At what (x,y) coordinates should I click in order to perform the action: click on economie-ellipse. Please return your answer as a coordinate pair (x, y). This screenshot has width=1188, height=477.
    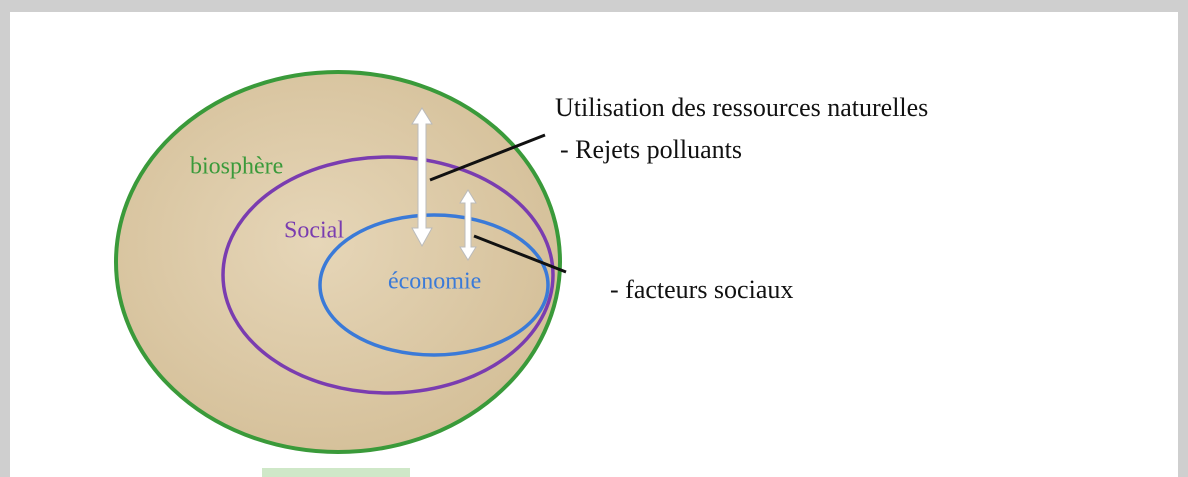
    Looking at the image, I should click on (434, 285).